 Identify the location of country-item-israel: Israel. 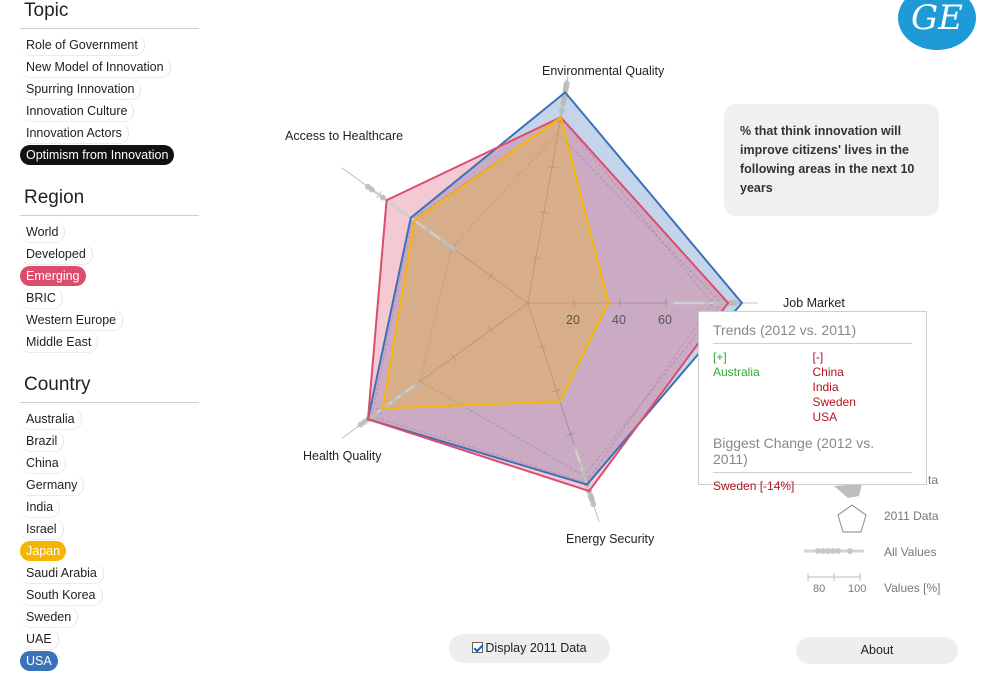
(42, 529).